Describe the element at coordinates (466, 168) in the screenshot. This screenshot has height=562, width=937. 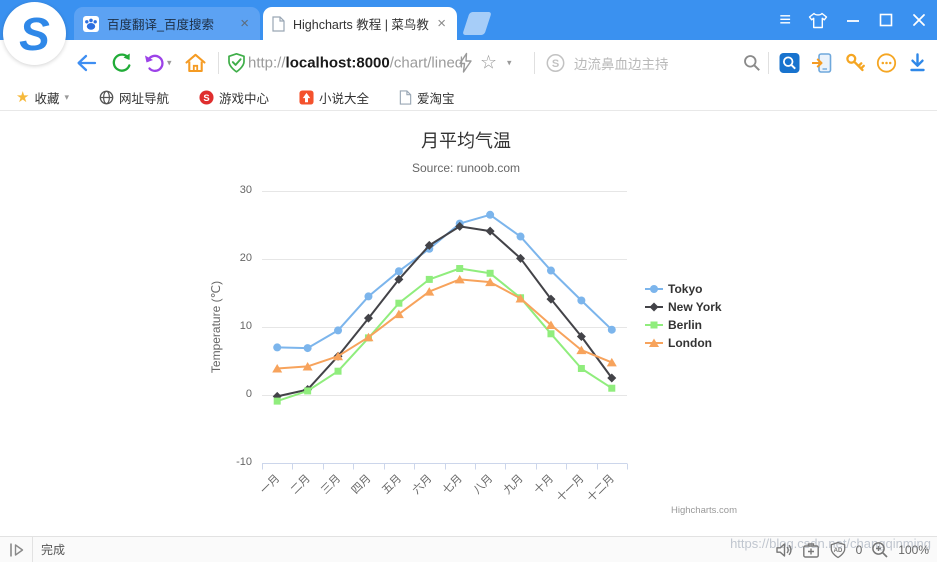
I see `chart-subtitle: Source: runoob.com` at that location.